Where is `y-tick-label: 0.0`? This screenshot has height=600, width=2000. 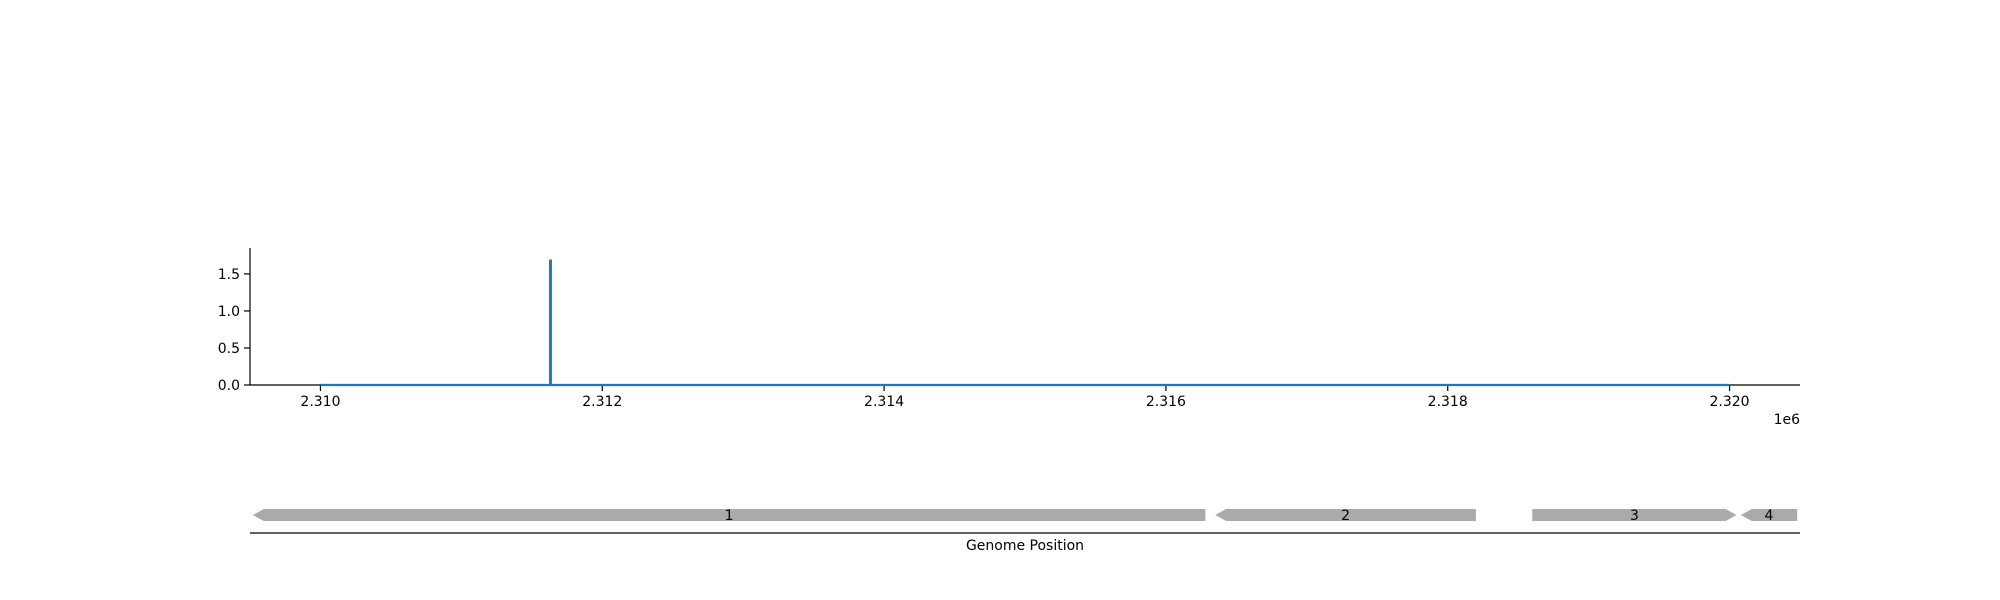
y-tick-label: 0.0 is located at coordinates (229, 386).